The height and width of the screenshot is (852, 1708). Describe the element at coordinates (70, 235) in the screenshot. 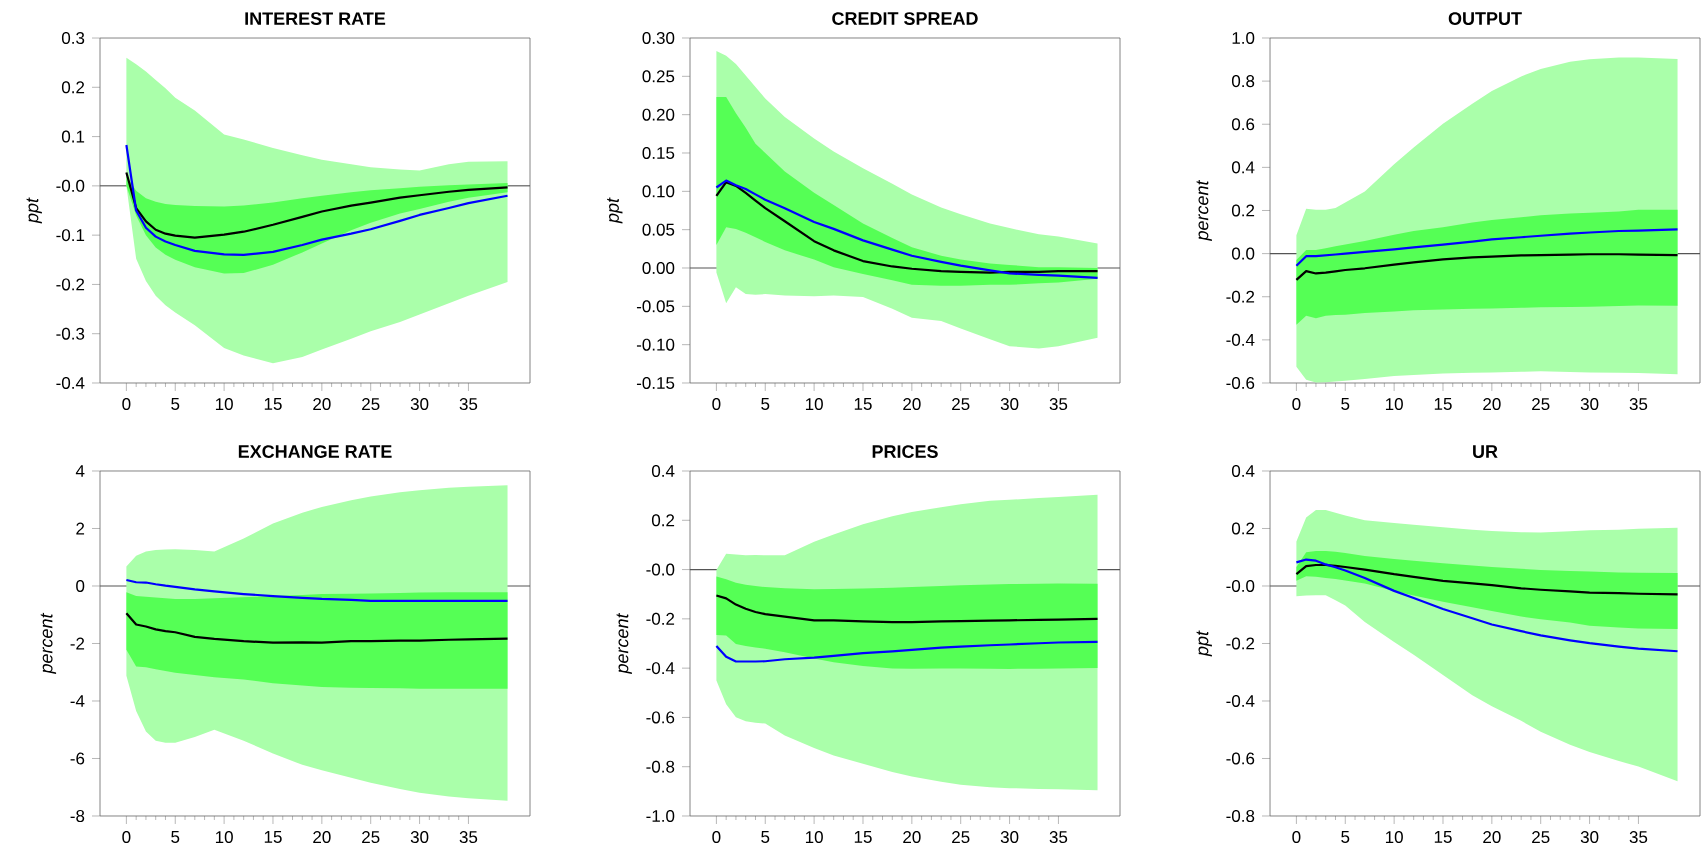

I see `y-tick-label: -0.1` at that location.